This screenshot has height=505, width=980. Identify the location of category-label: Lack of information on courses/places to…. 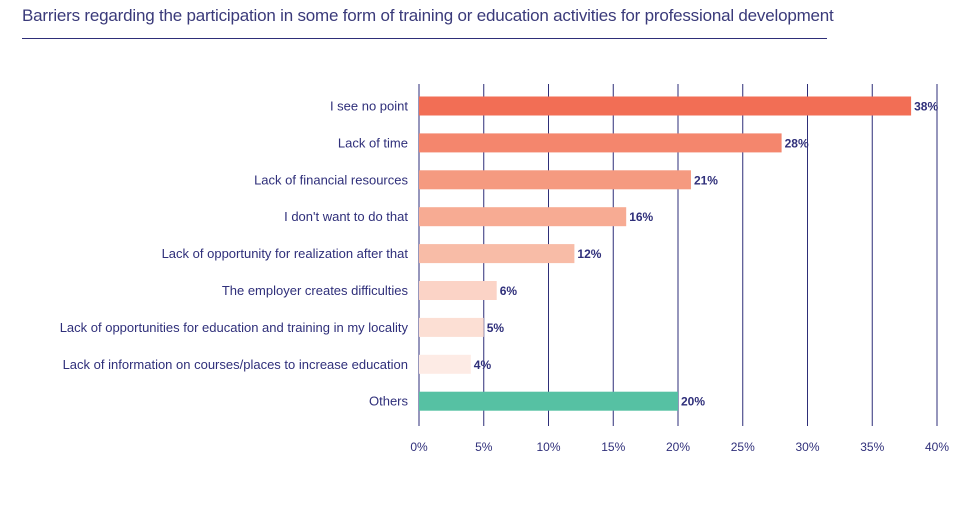
(235, 364).